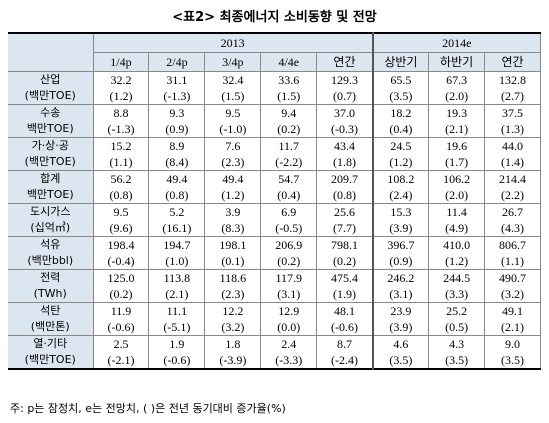  What do you see at coordinates (512, 310) in the screenshot?
I see `value-cell: 49.1` at bounding box center [512, 310].